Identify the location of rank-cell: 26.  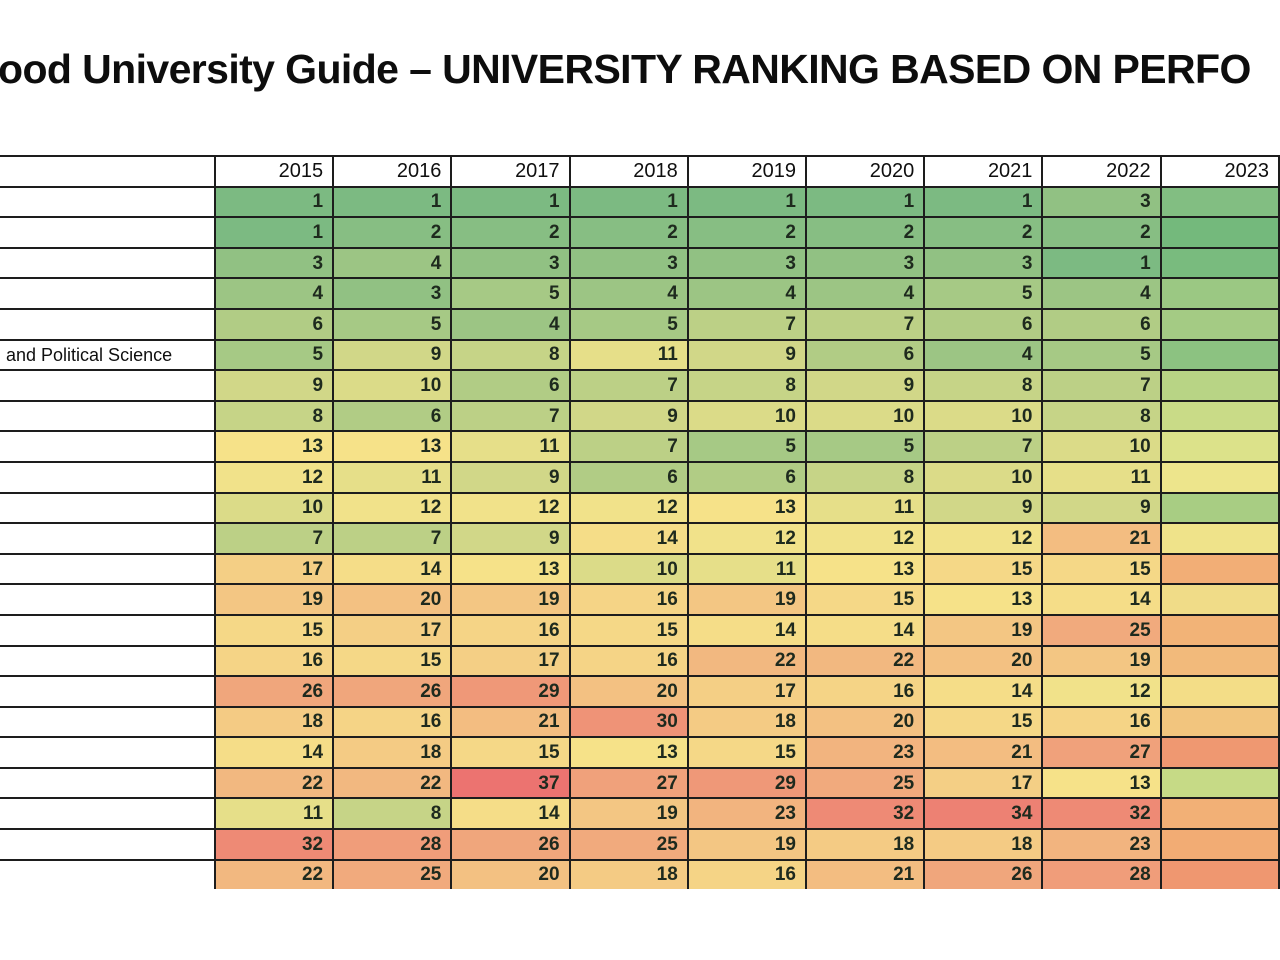
(983, 874).